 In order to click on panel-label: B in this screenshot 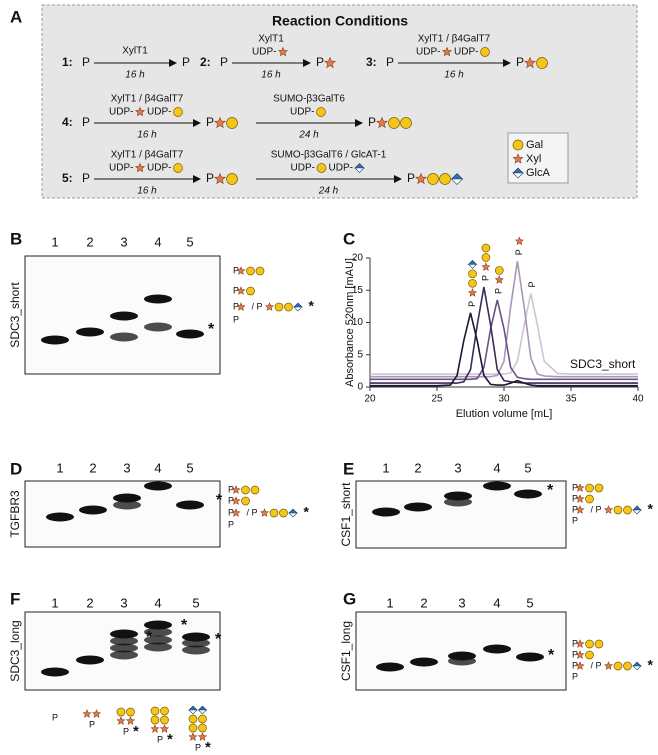, I will do `click(16, 238)`.